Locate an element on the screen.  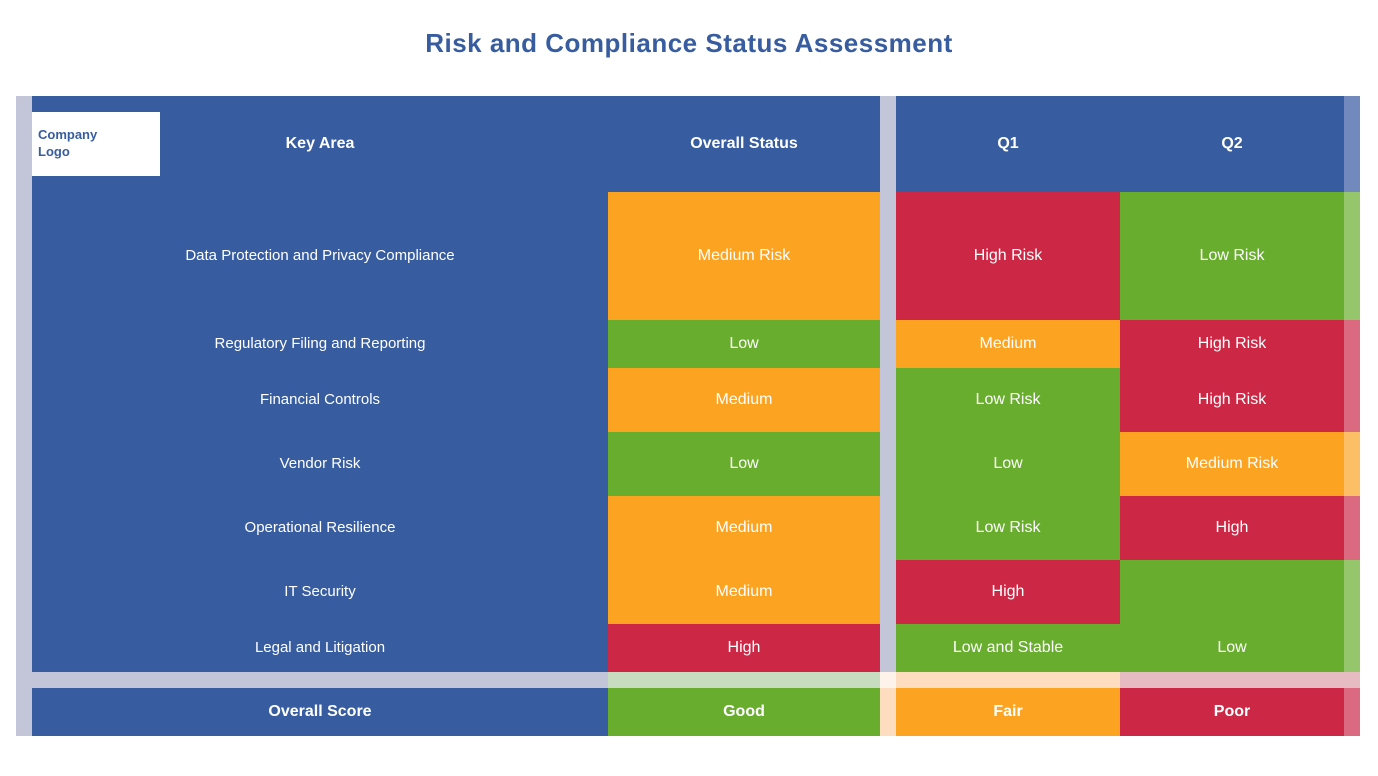
footer-row: Overall Score is located at coordinates (320, 712).